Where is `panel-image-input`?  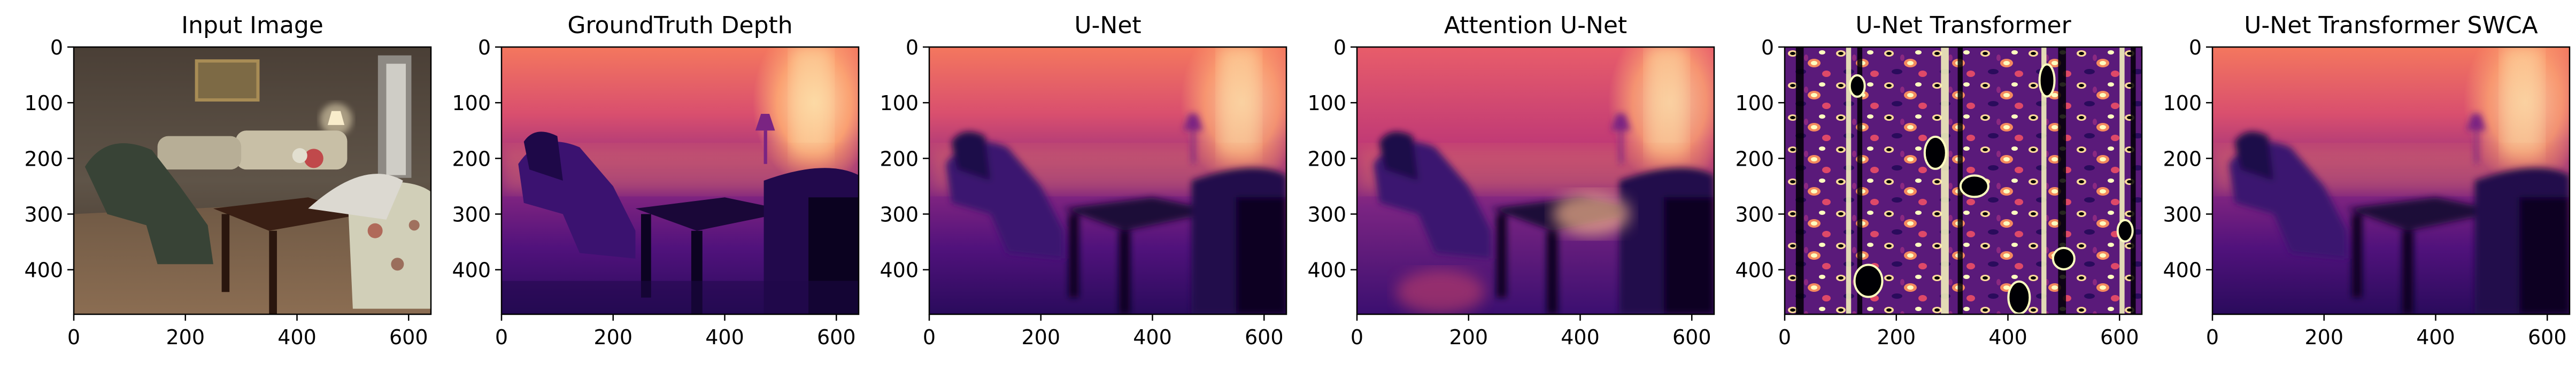
panel-image-input is located at coordinates (252, 180).